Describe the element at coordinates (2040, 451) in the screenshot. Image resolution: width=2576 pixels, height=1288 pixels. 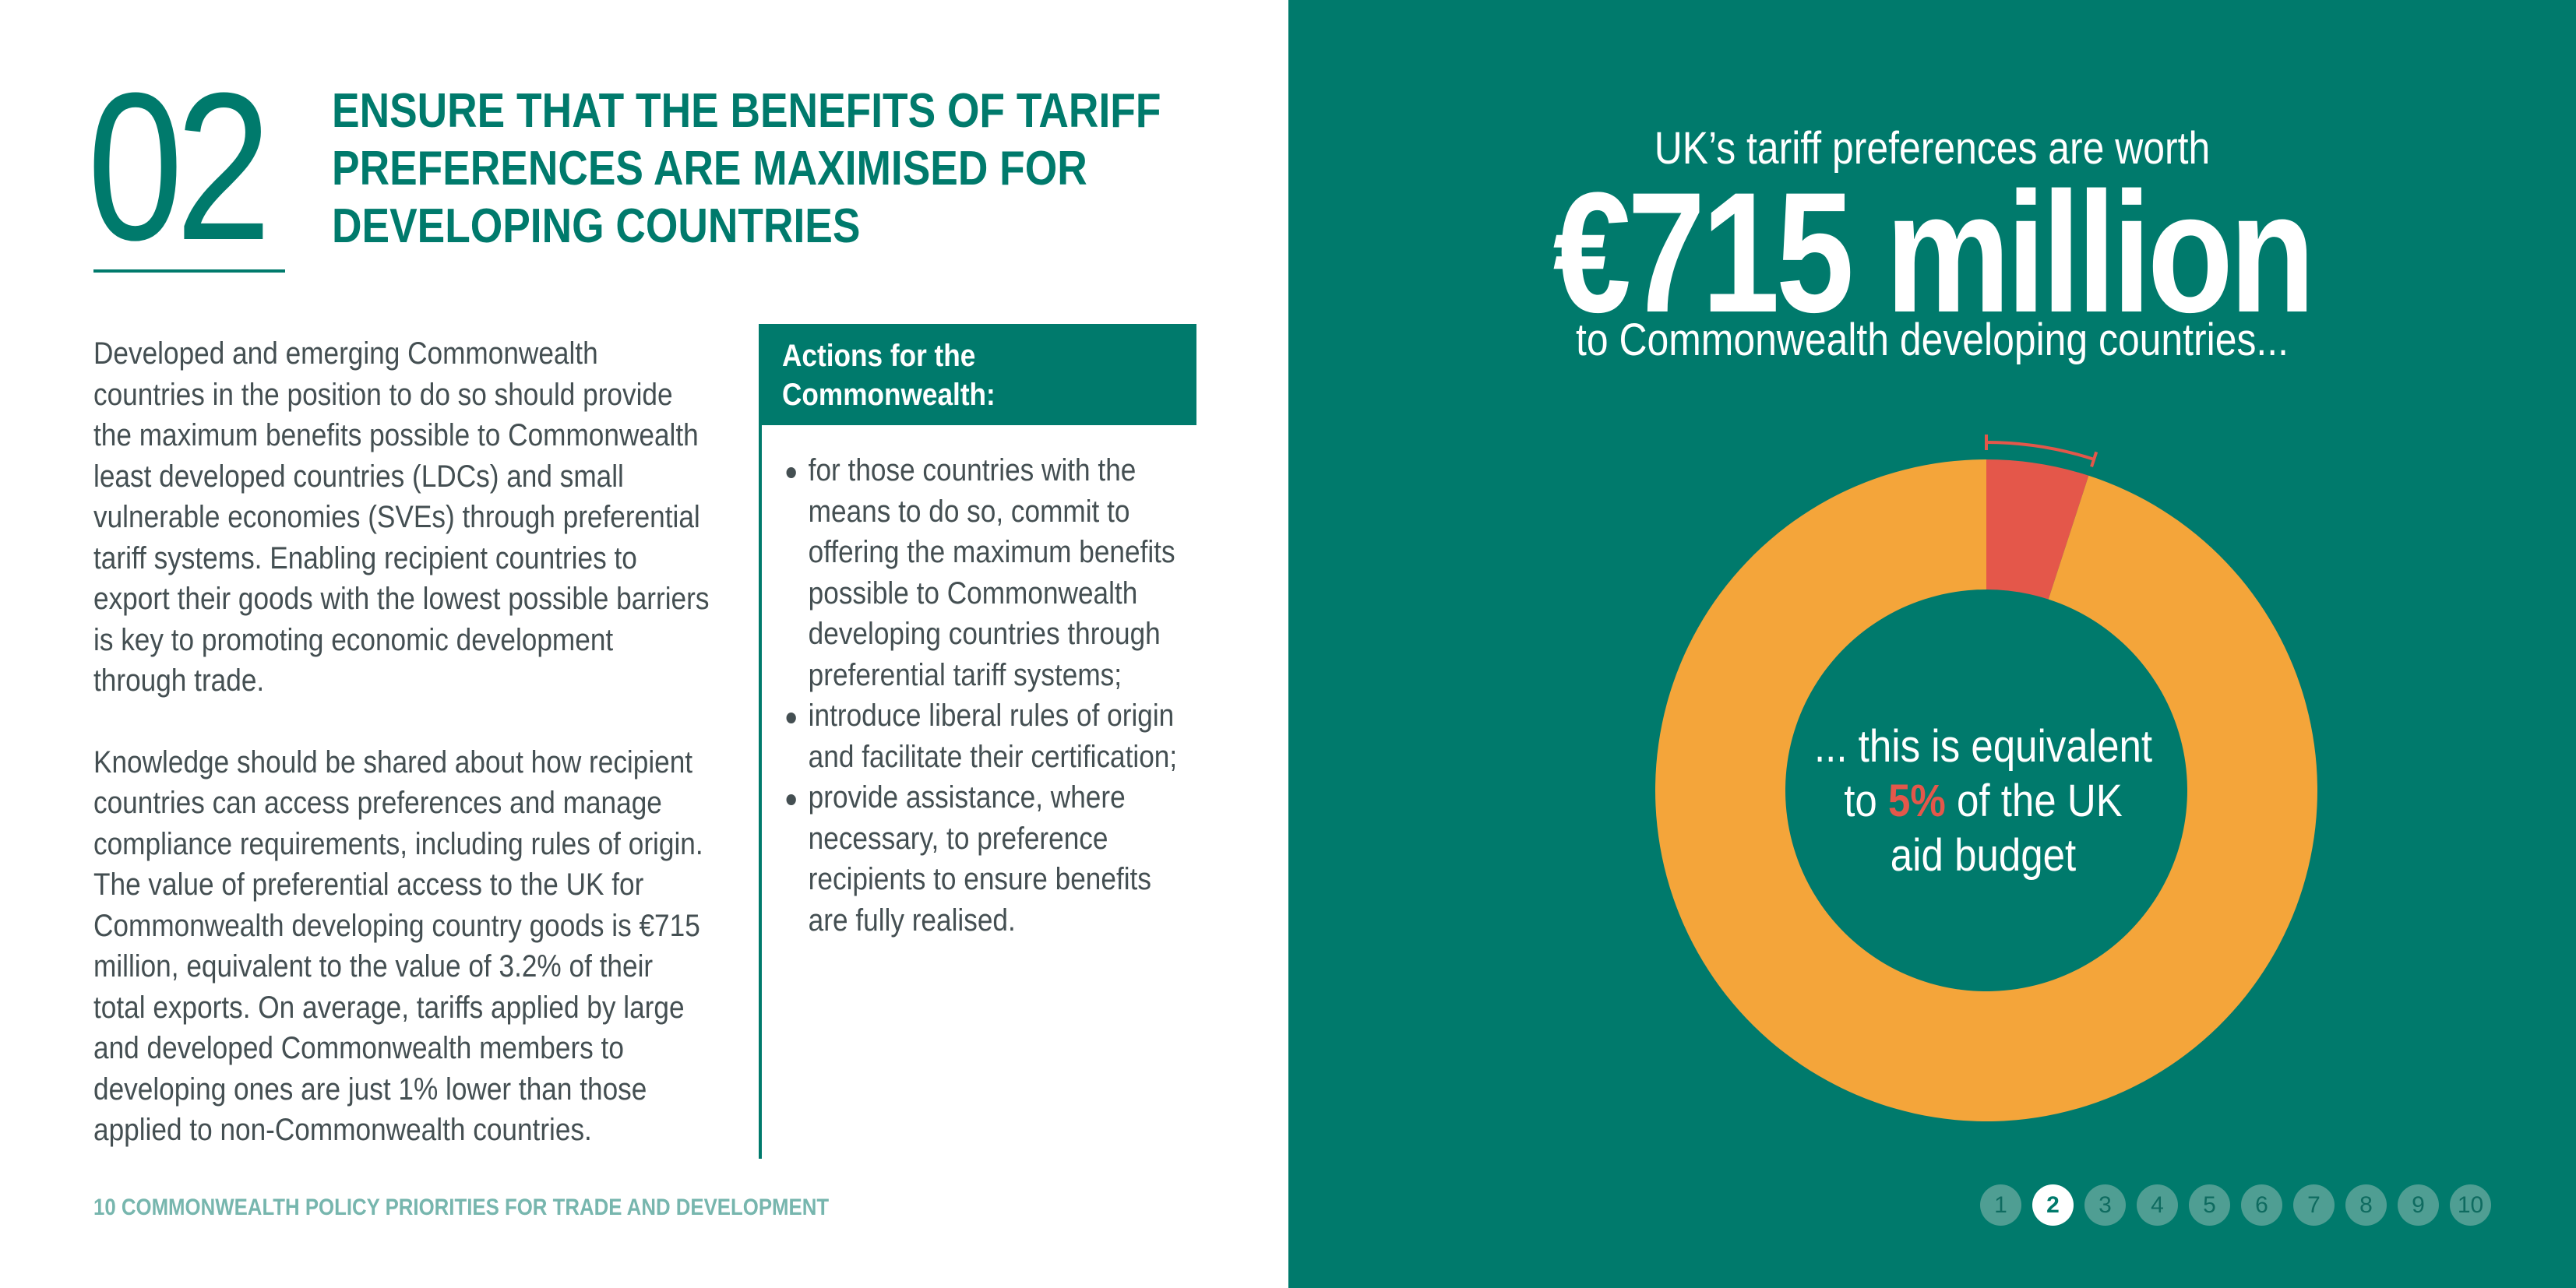
I see `slice-bracket` at that location.